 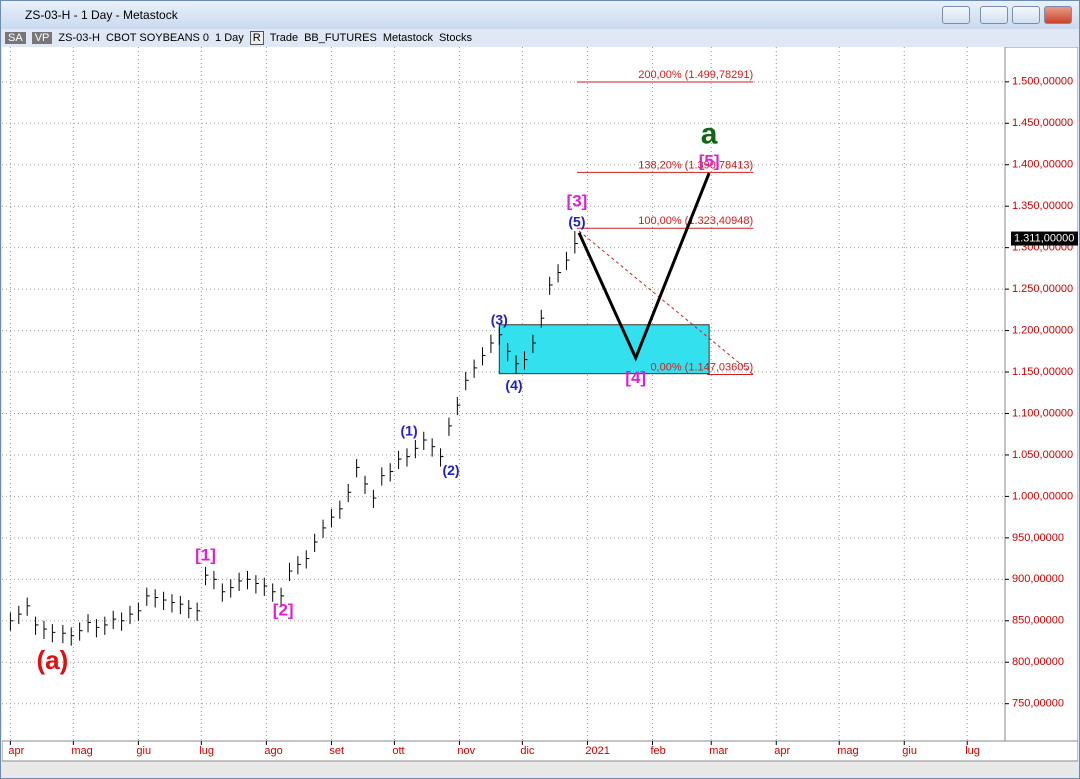 I want to click on tool: Metastock, so click(x=407, y=38).